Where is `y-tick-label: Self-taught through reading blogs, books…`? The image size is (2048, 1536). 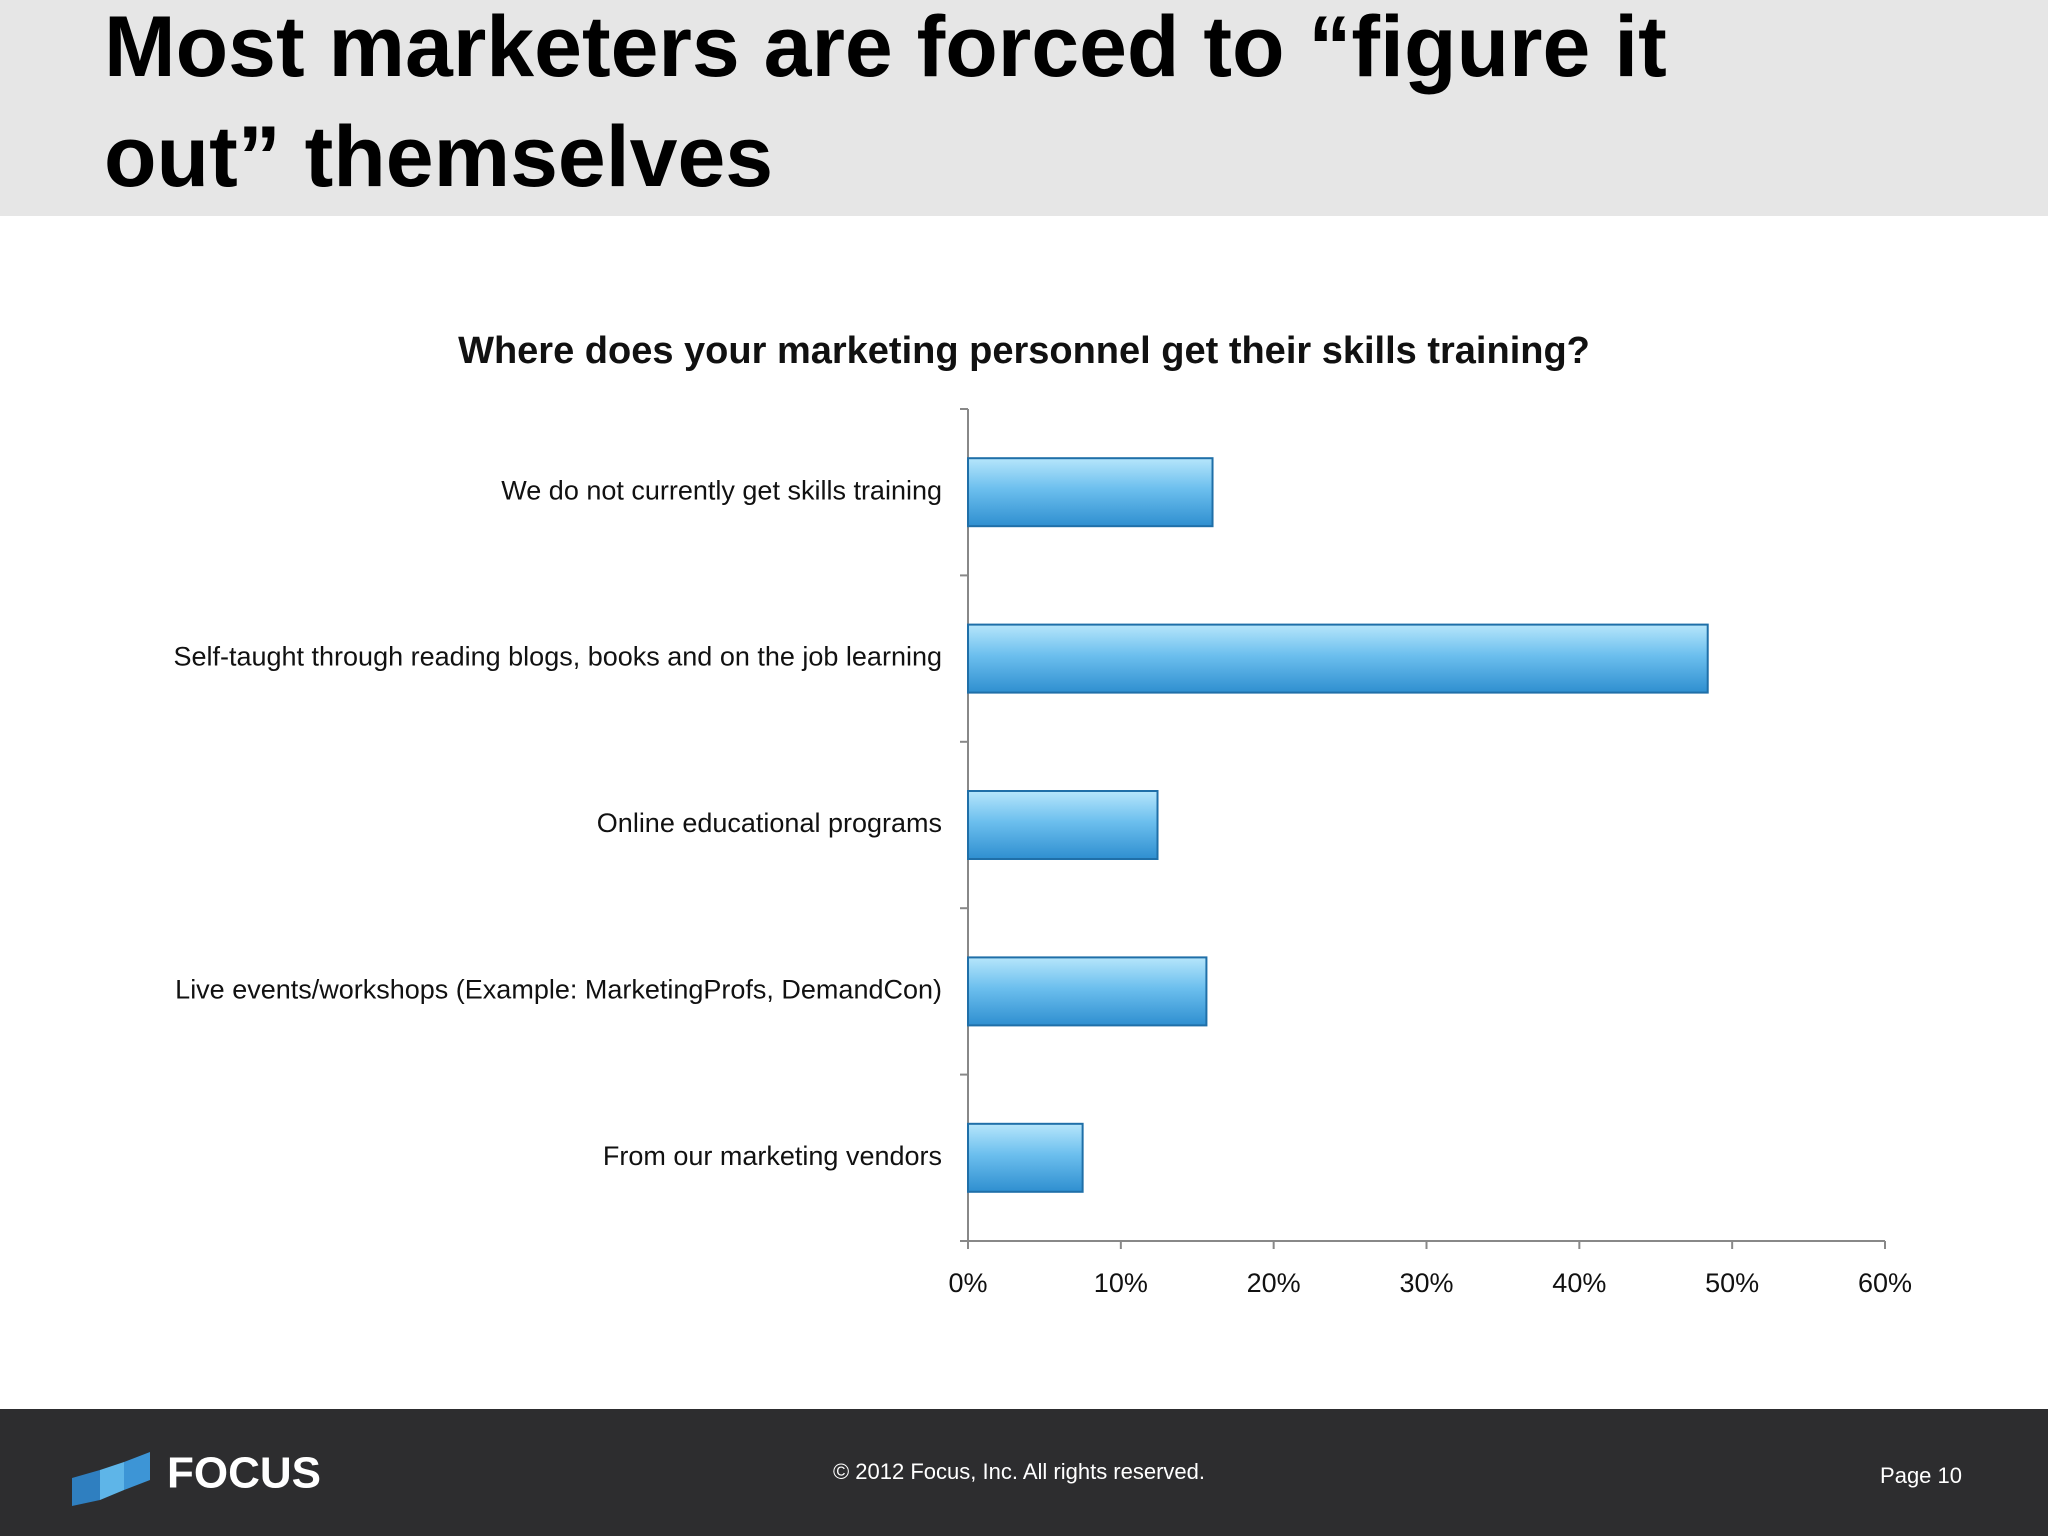
y-tick-label: Self-taught through reading blogs, books… is located at coordinates (557, 657).